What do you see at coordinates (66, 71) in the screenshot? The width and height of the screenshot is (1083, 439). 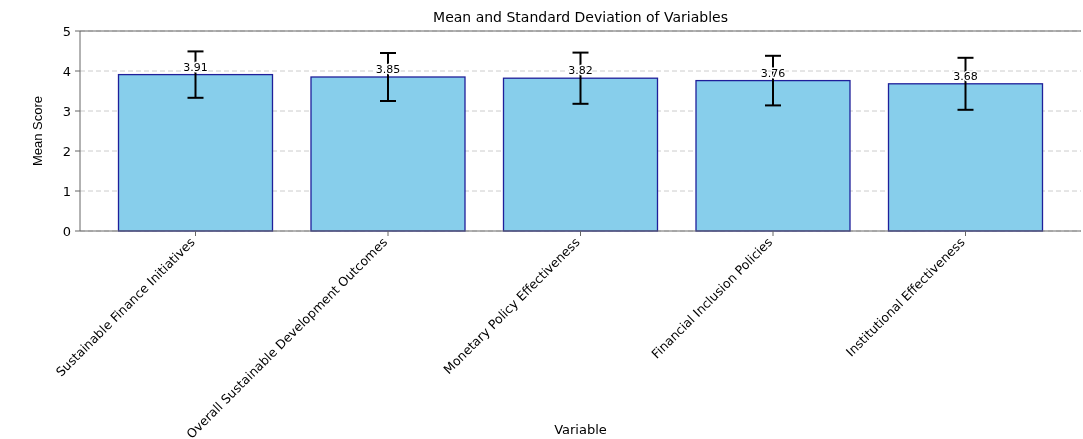 I see `y-tick-label: 4` at bounding box center [66, 71].